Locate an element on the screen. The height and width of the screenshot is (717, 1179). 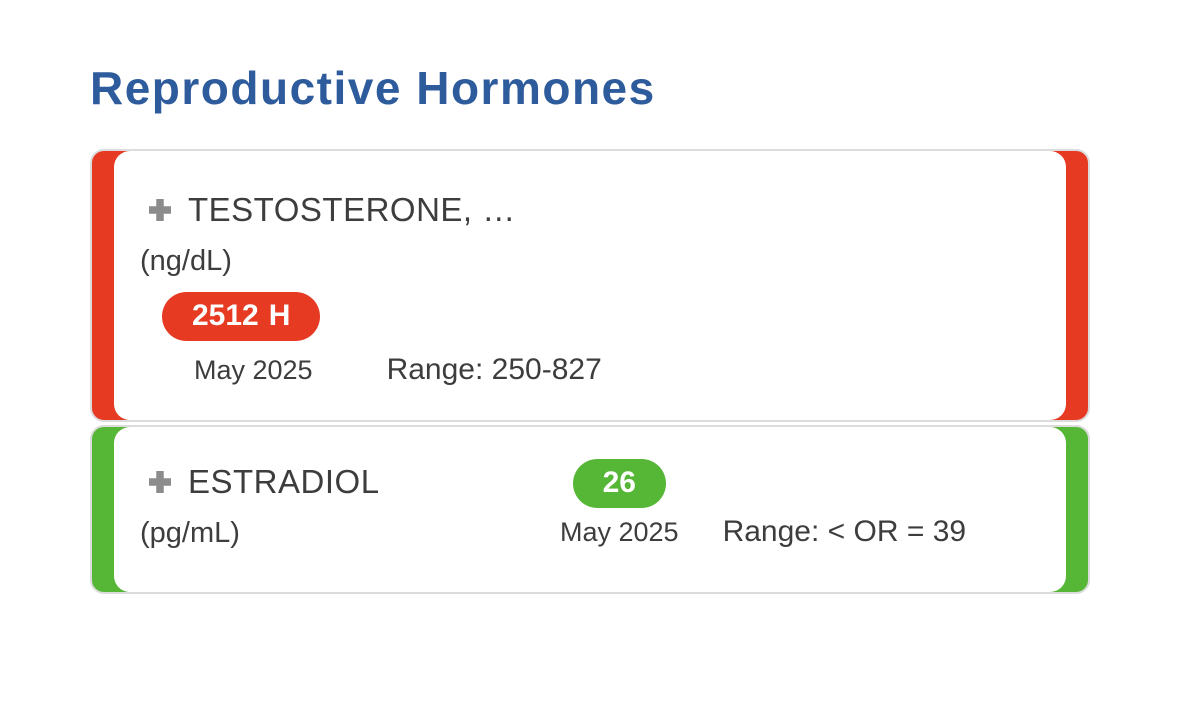
test-name-column: ESTRADIOL (pg/mL) is located at coordinates (350, 527).